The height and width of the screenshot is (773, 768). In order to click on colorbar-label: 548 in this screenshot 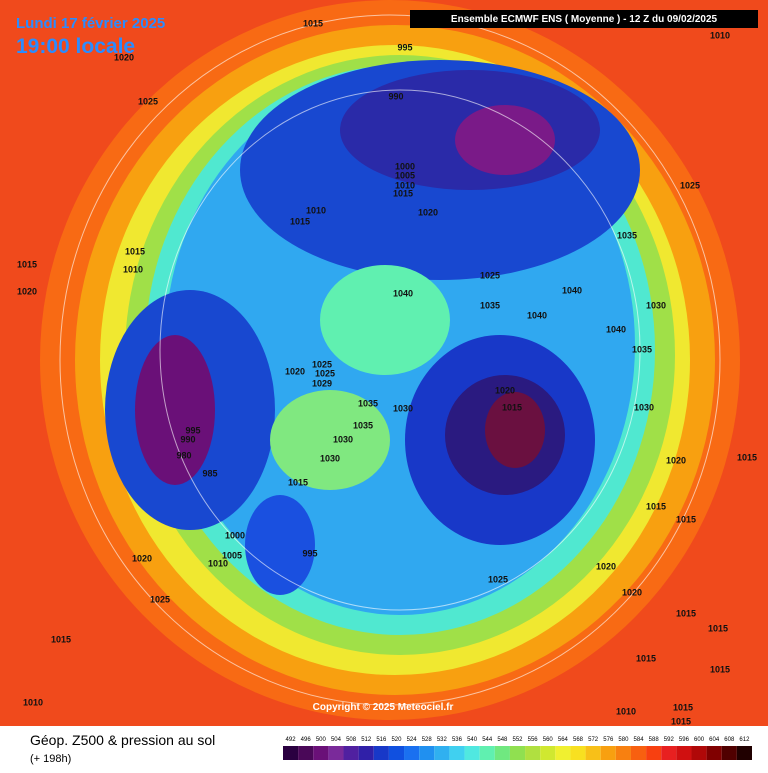, I will do `click(502, 740)`.